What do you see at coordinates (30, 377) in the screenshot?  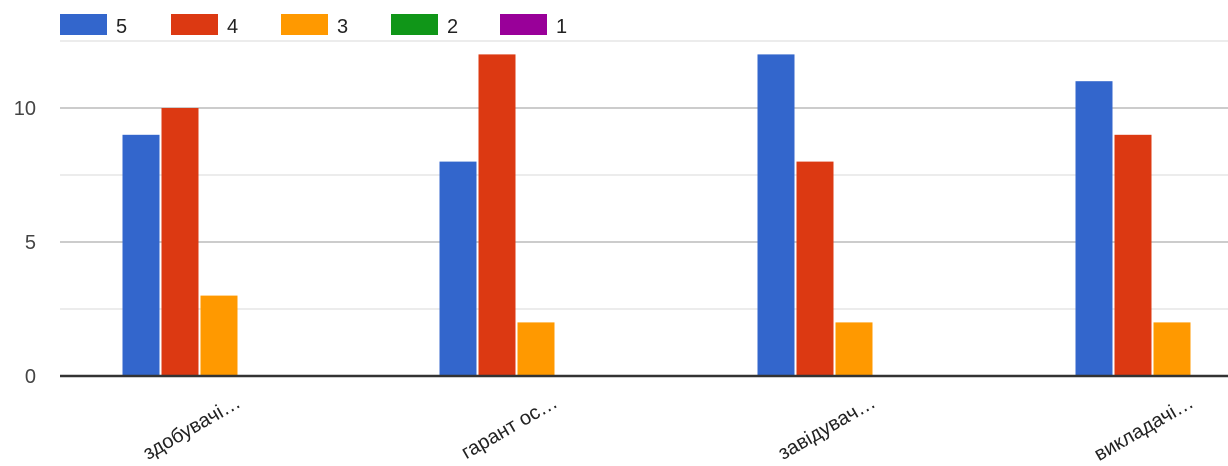 I see `y-tick-label: 0` at bounding box center [30, 377].